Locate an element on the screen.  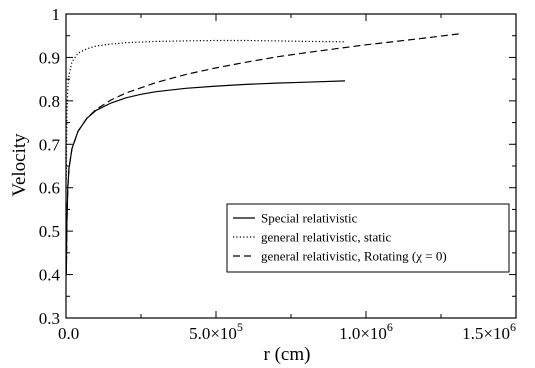
y-tick-label: 0.6 is located at coordinates (49, 188).